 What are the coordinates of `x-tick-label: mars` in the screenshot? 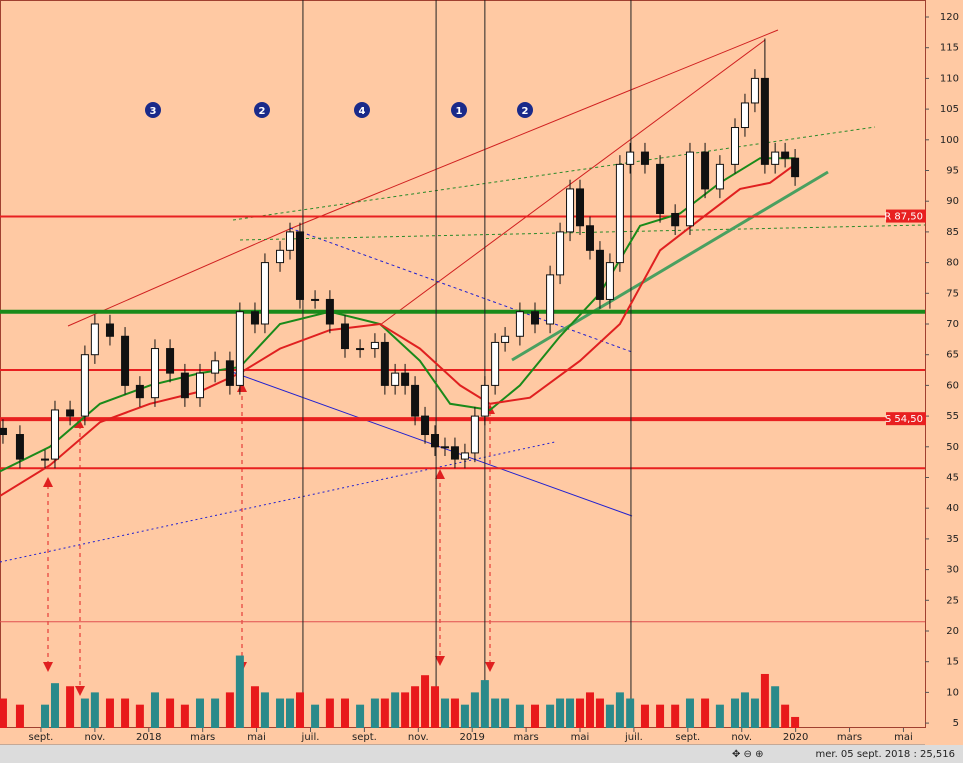 It's located at (849, 737).